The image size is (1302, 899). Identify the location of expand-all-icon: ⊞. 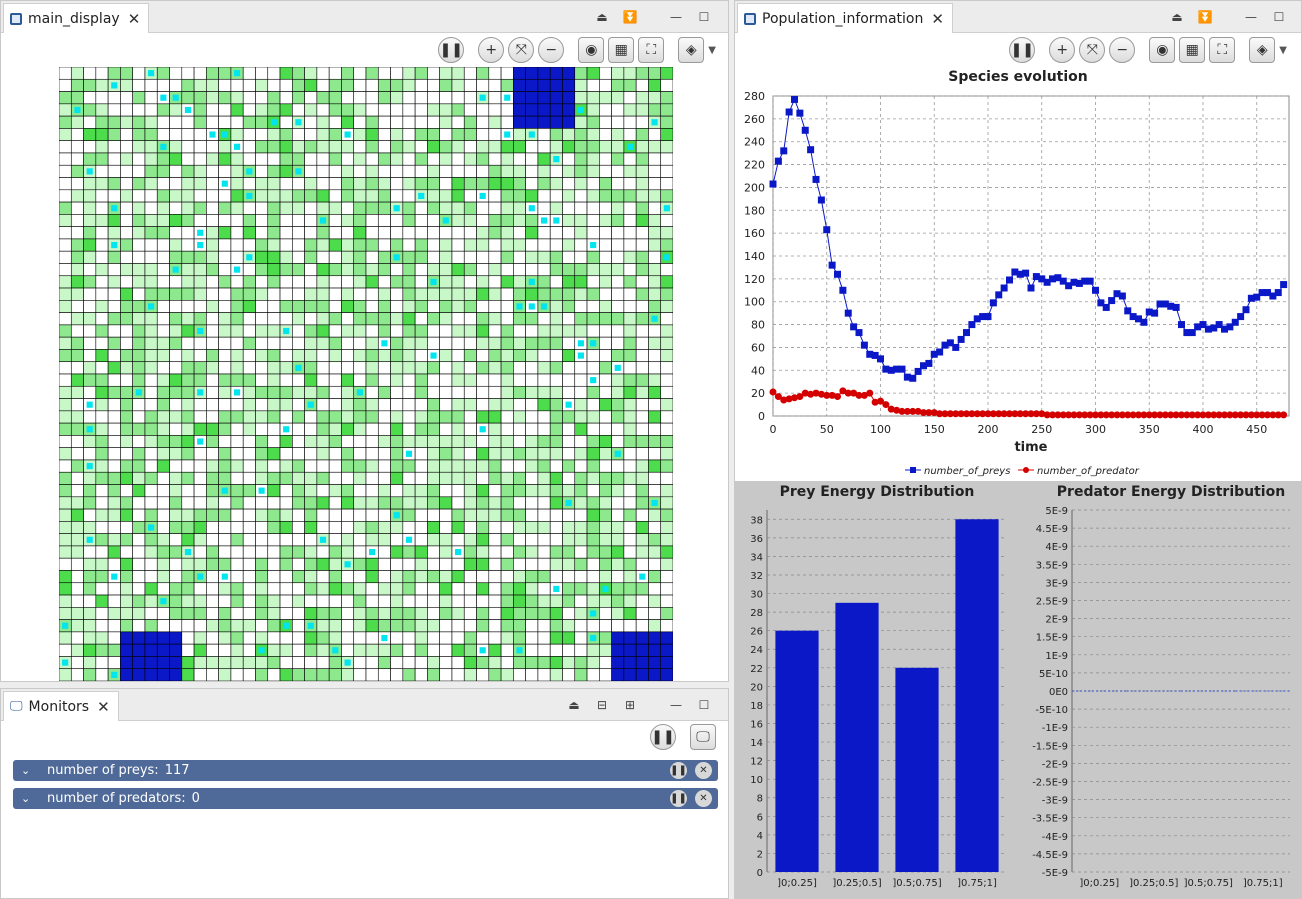
(630, 705).